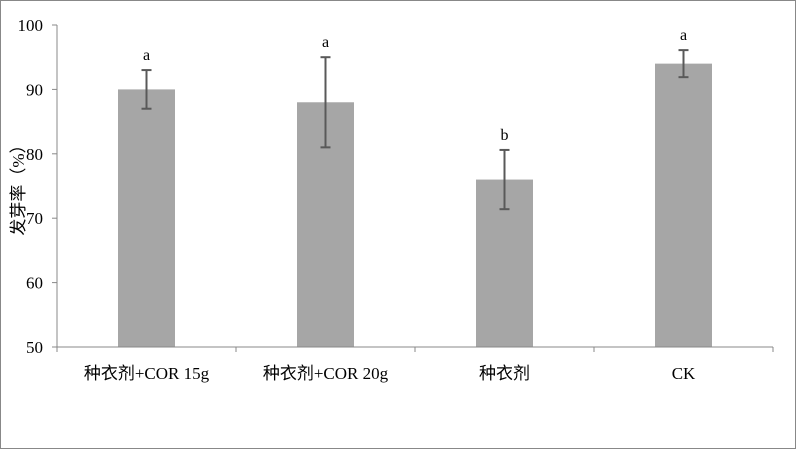  I want to click on x-tick-label: 种衣剂+COR 20g, so click(326, 373).